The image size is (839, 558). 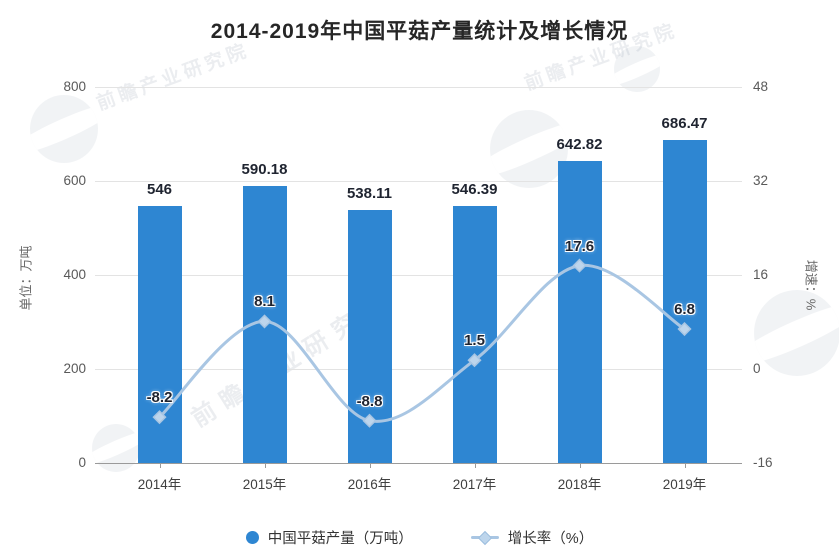 What do you see at coordinates (579, 246) in the screenshot?
I see `line-value-label: 17.6` at bounding box center [579, 246].